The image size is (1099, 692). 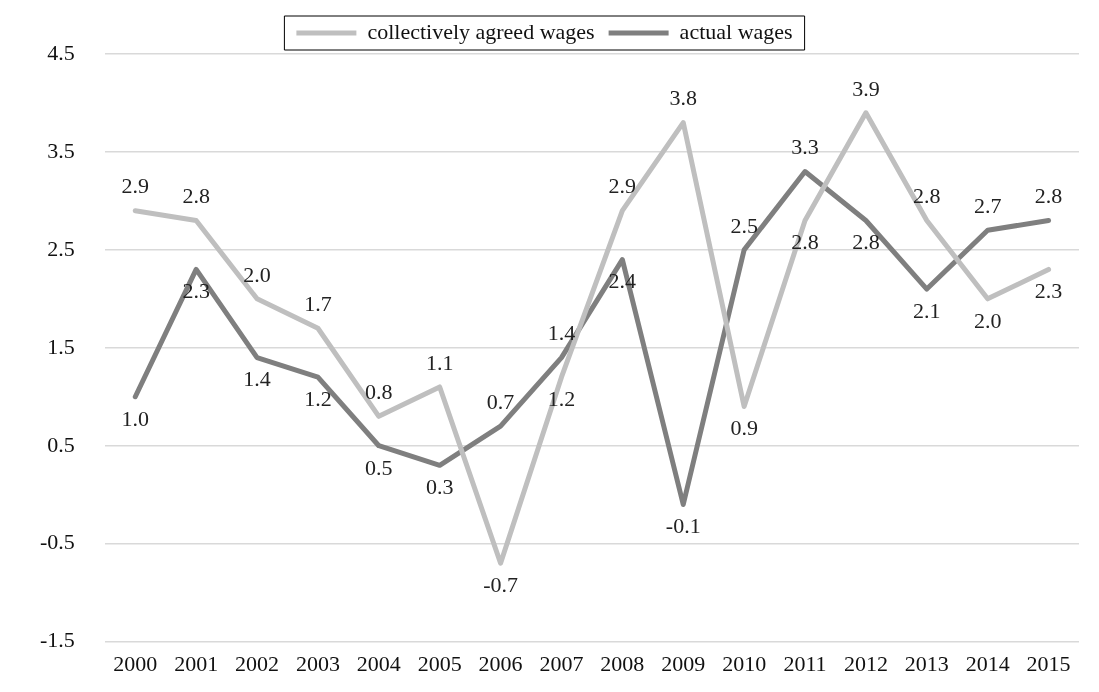 What do you see at coordinates (61, 248) in the screenshot?
I see `y-tick-label: 2.5` at bounding box center [61, 248].